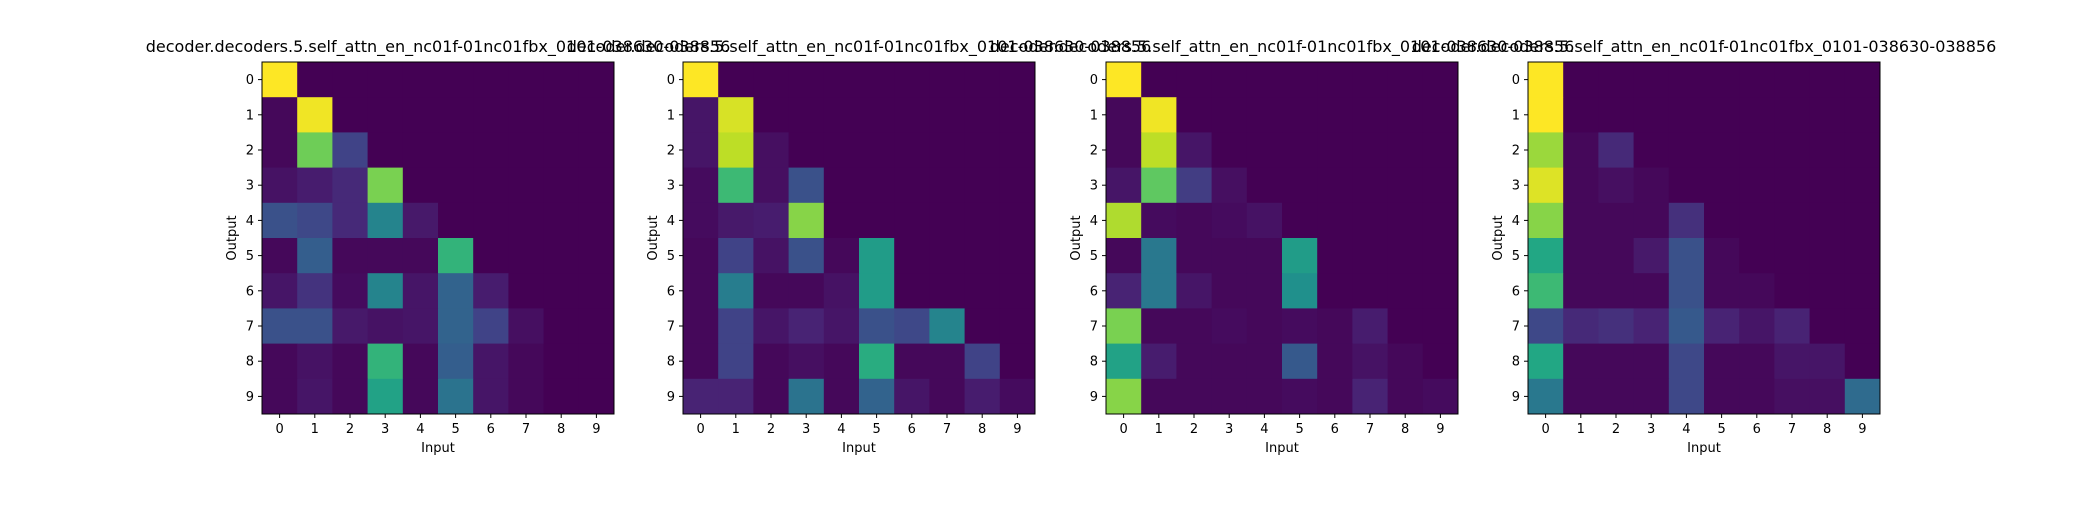  Describe the element at coordinates (1827, 429) in the screenshot. I see `x-tick-label: 8` at that location.